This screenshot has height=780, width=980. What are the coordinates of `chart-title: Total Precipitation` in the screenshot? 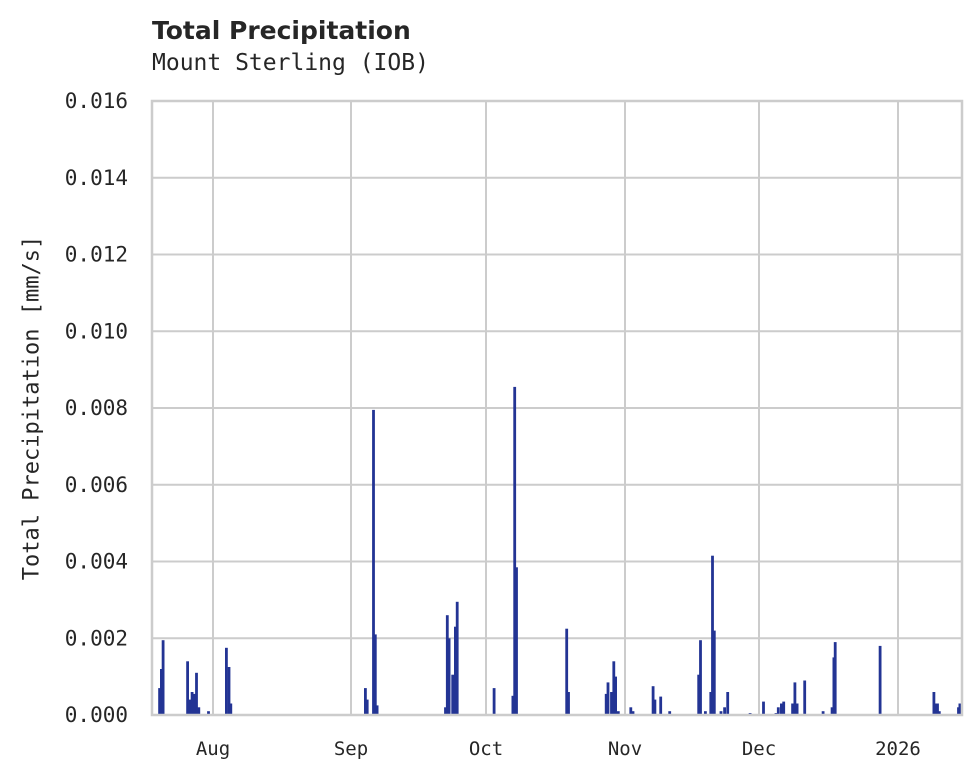 It's located at (281, 30).